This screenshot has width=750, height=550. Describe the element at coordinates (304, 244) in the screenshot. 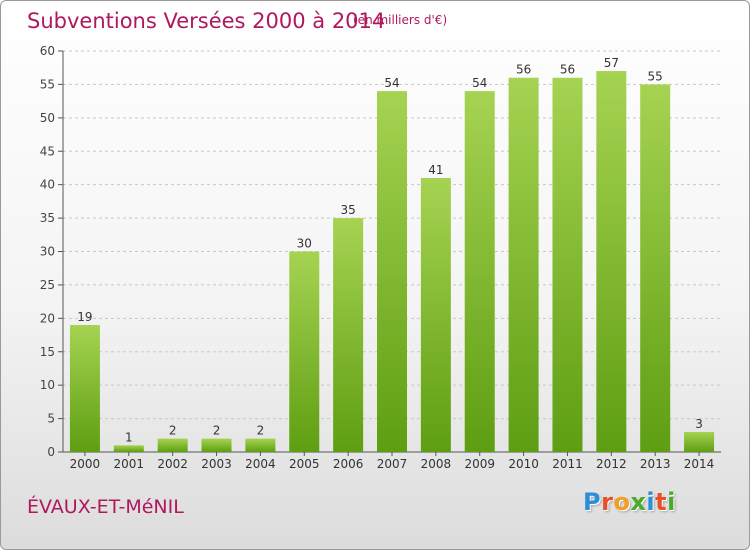

I see `bar-value-label: 30` at that location.